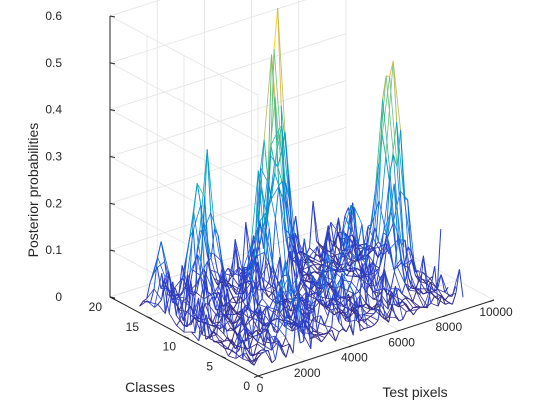  Describe the element at coordinates (223, 357) in the screenshot. I see `y-tick-mark` at that location.